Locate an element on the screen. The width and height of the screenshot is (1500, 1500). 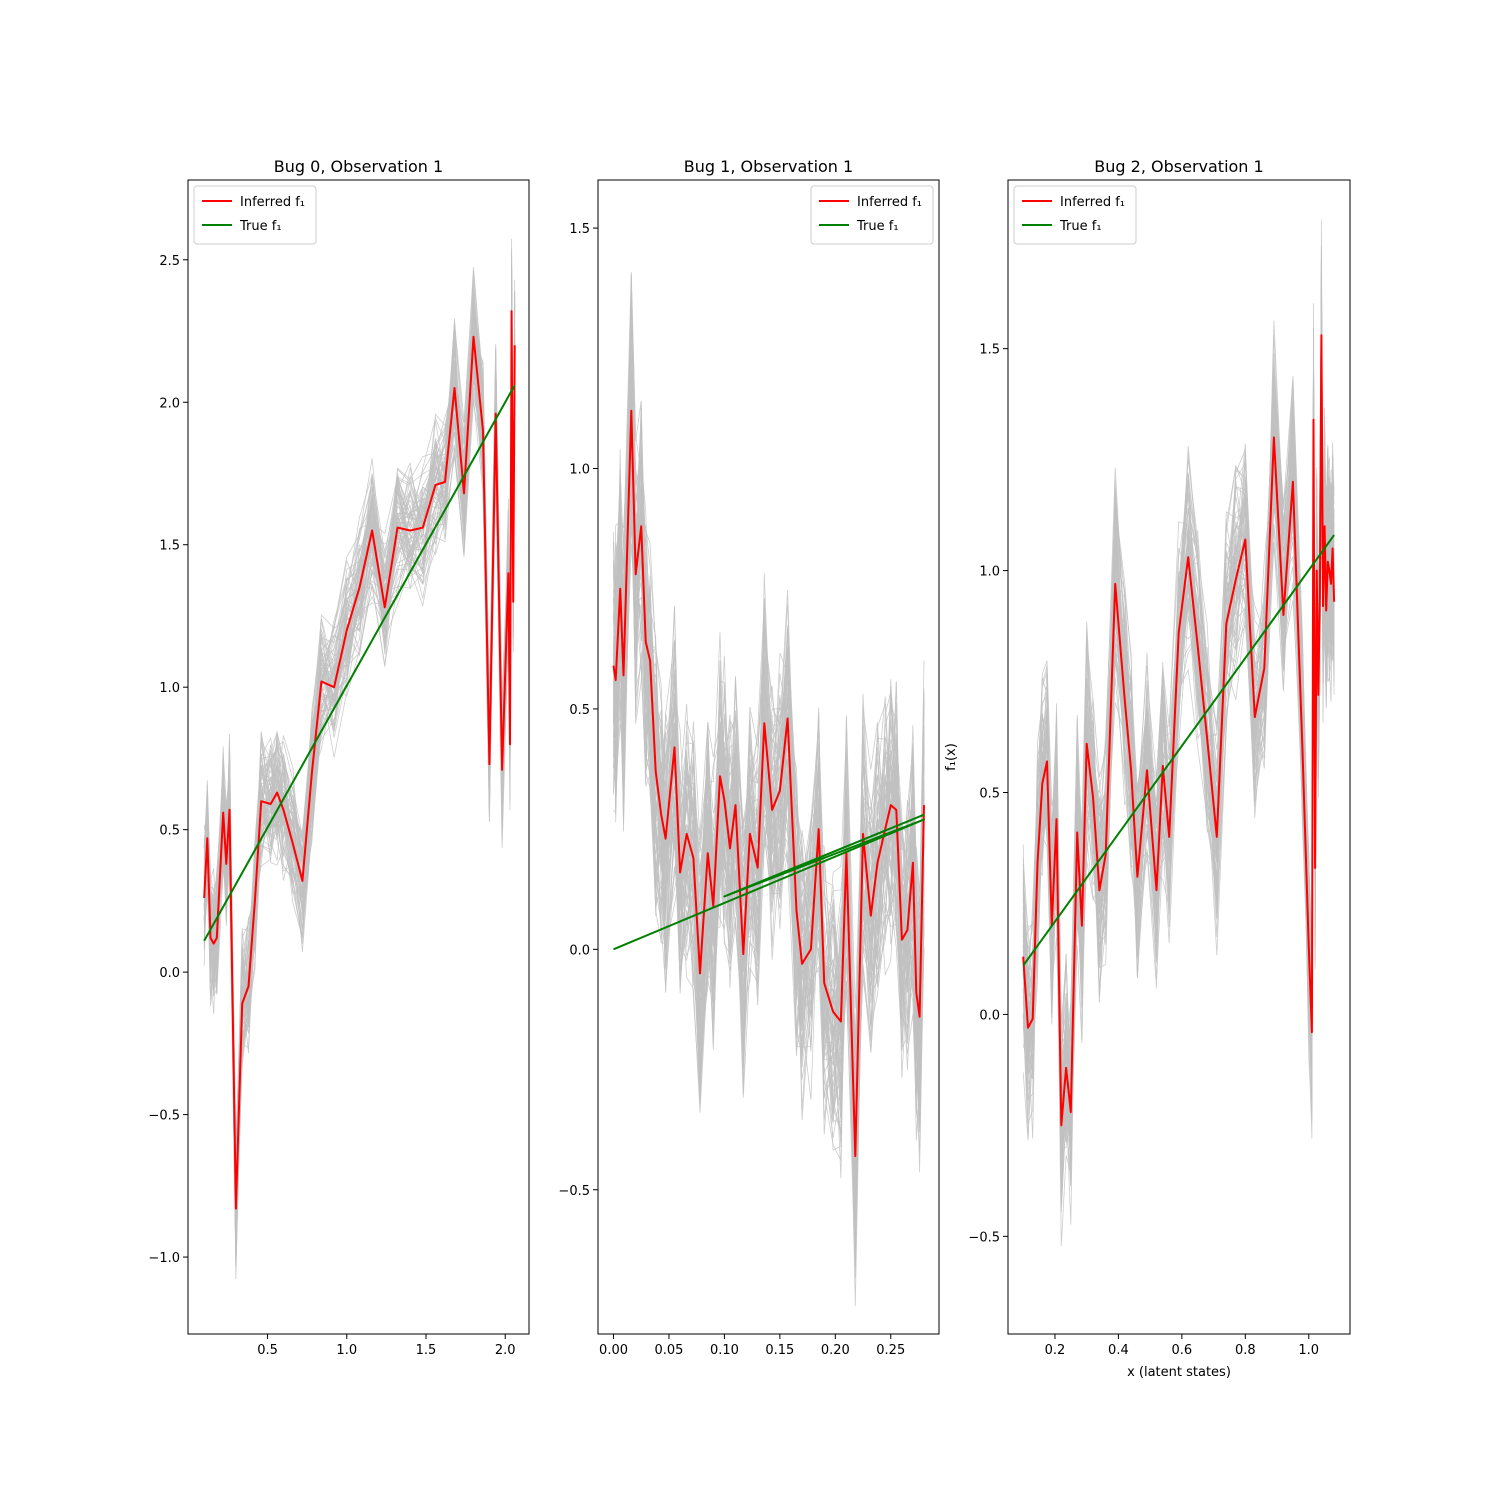
x-tick-label: 1.5 is located at coordinates (426, 1350).